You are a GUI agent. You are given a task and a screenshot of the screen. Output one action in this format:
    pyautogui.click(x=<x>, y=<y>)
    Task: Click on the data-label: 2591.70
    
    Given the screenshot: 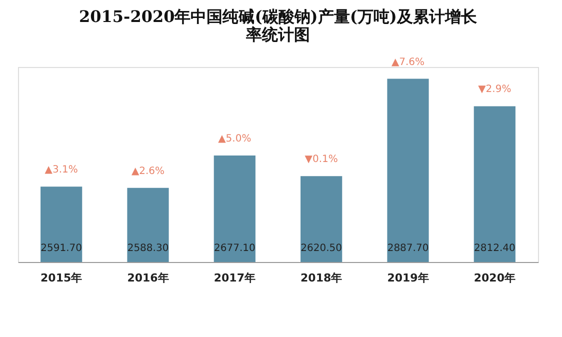 What is the action you would take?
    pyautogui.click(x=61, y=248)
    